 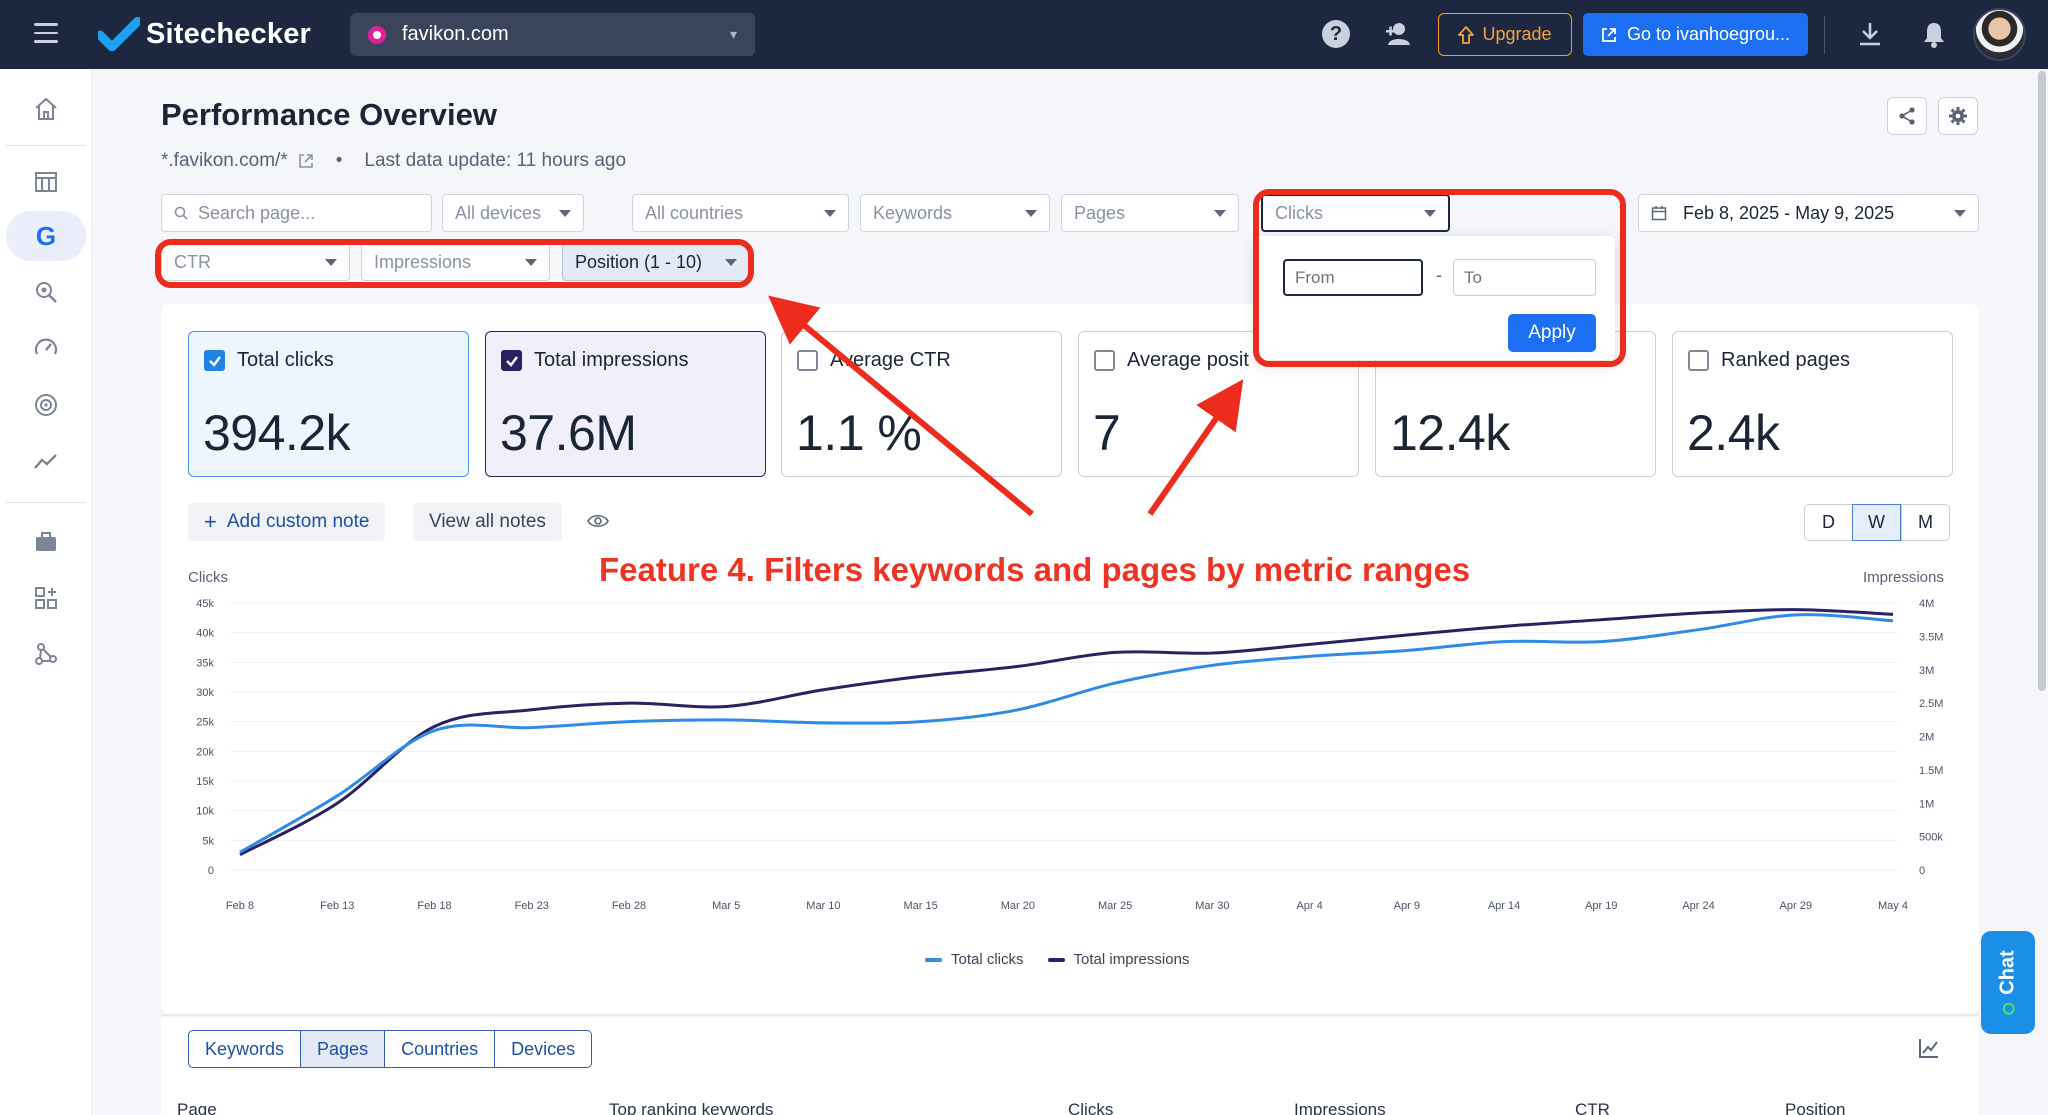 I want to click on add-user-icon, so click(x=1400, y=34).